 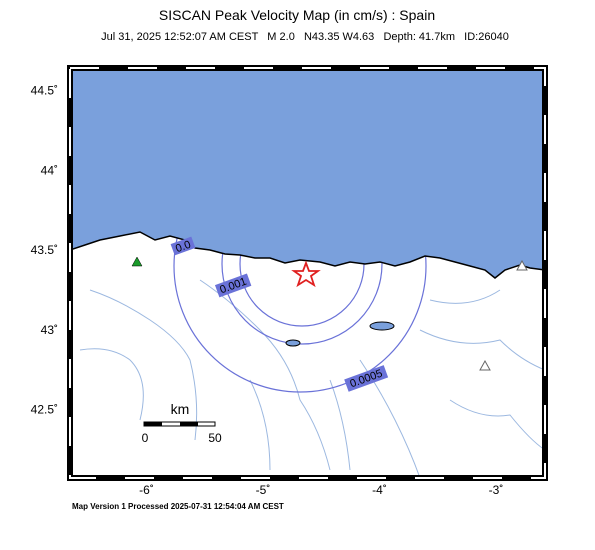 I want to click on lon-tick-label: -5˚, so click(x=263, y=490).